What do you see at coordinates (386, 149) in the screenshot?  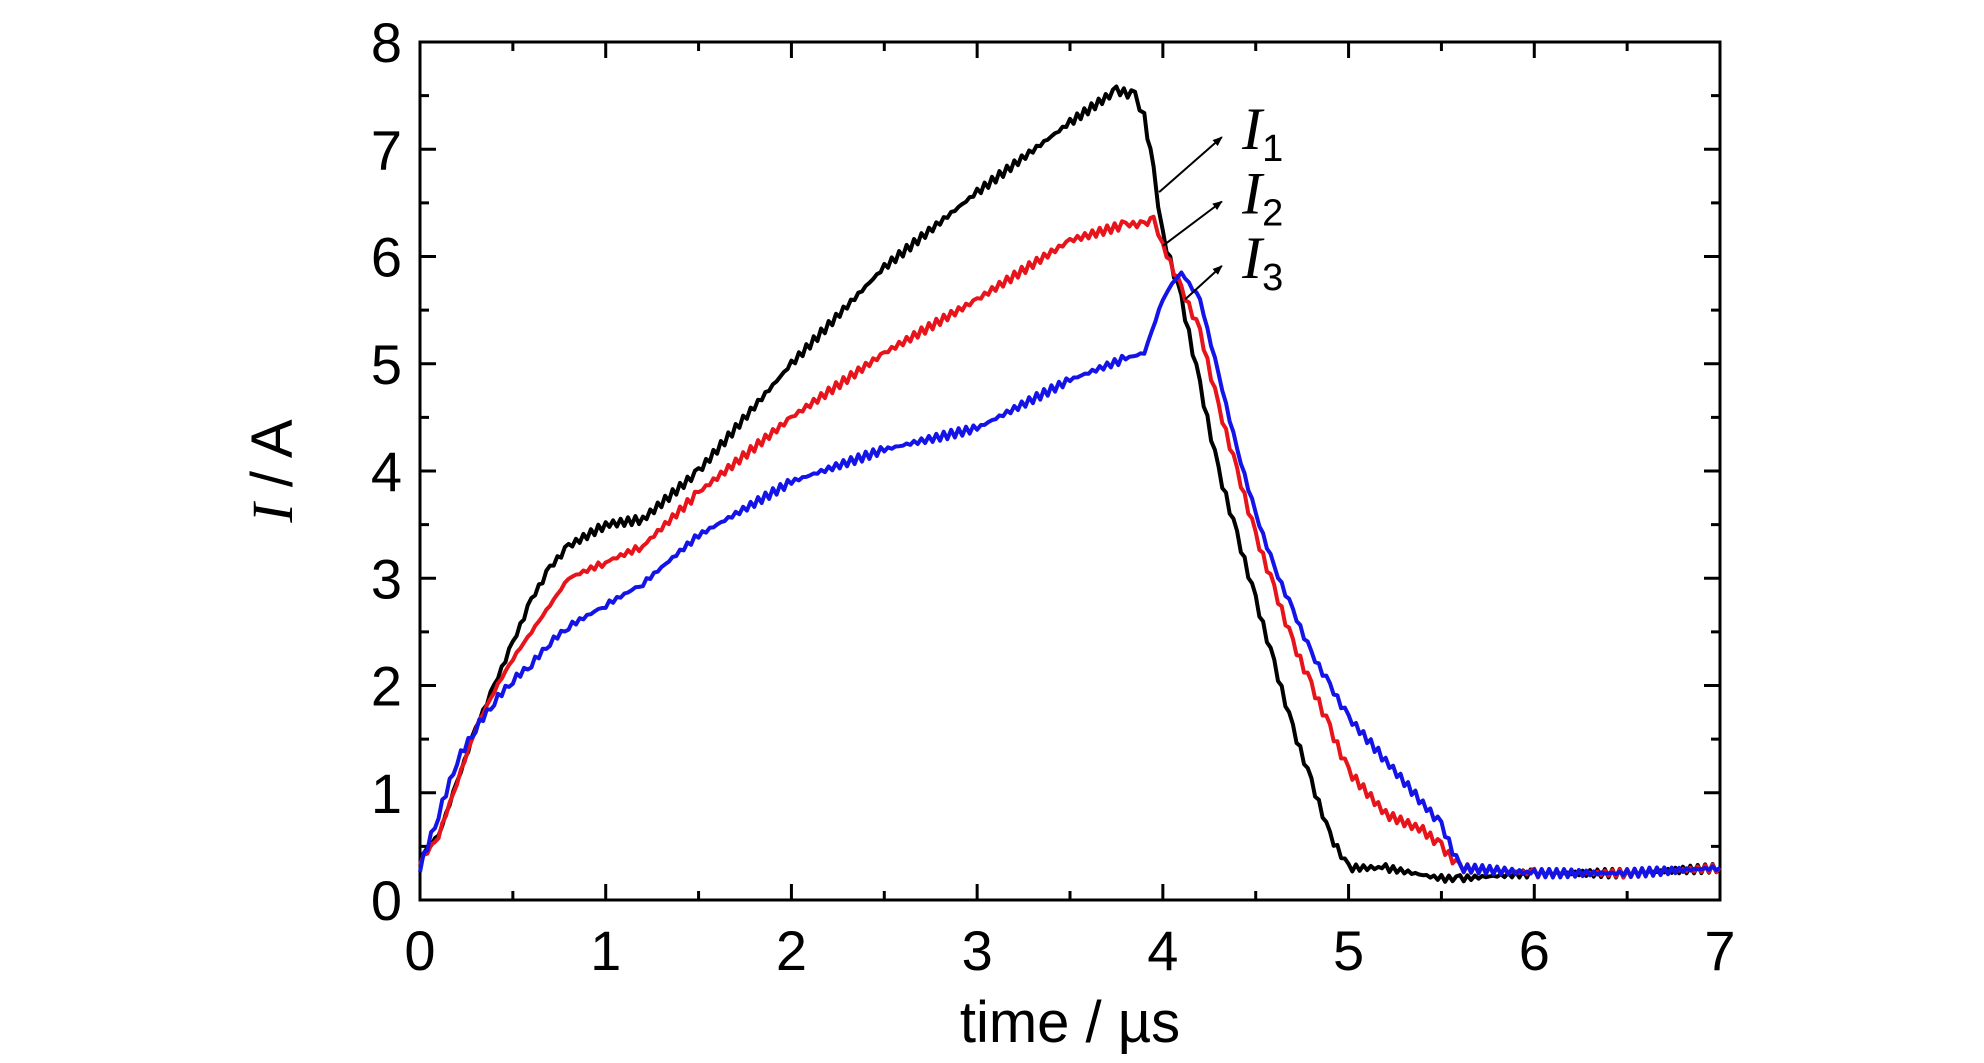 I see `y-tick-label: 7` at bounding box center [386, 149].